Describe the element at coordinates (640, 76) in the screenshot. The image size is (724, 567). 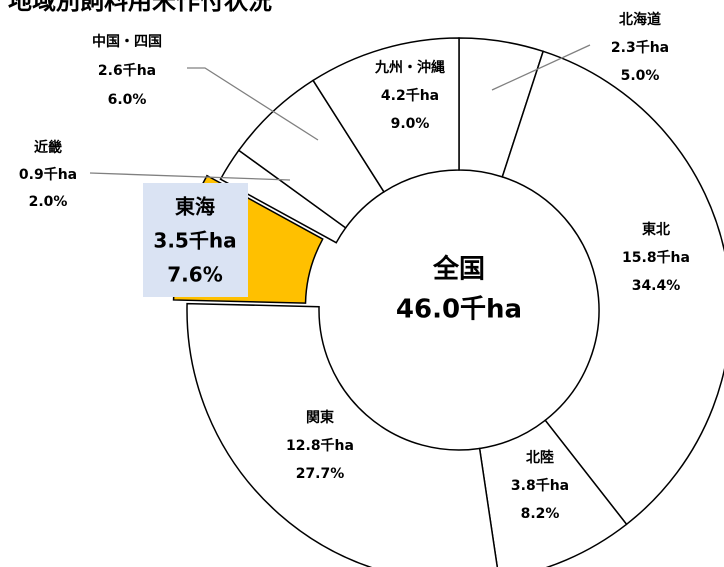
I see `value-label: 5.0%` at that location.